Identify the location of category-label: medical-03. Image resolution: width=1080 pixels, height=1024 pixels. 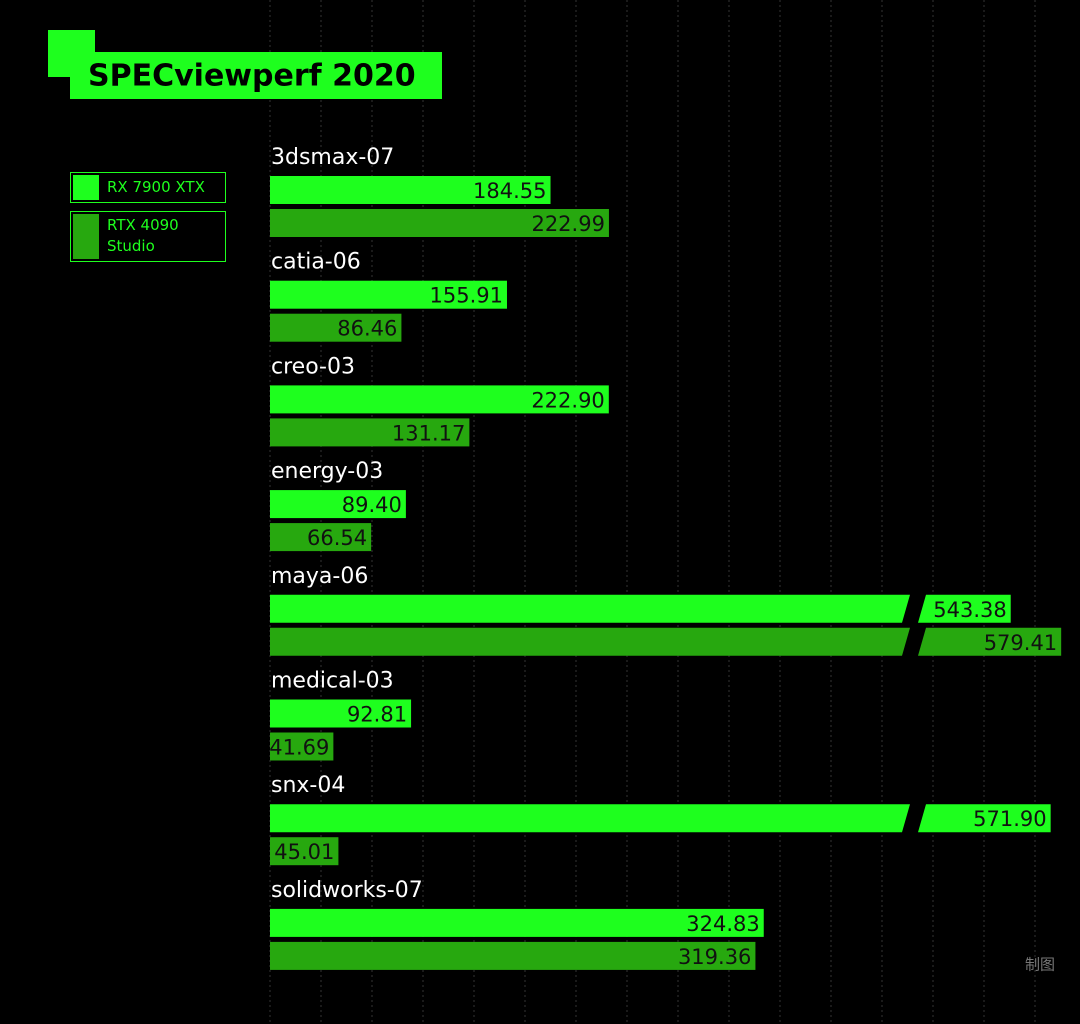
(332, 681).